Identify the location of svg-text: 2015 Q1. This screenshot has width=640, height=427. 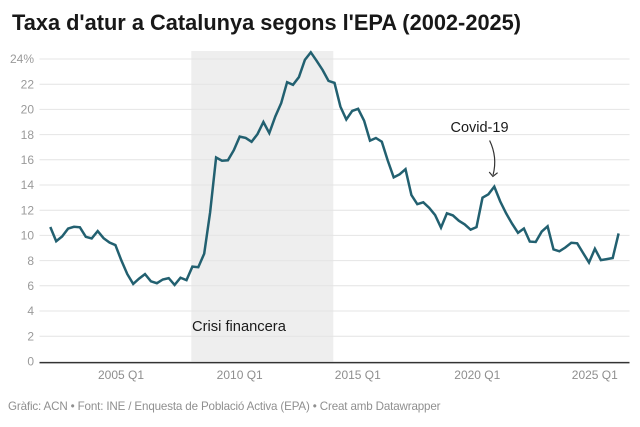
(358, 375).